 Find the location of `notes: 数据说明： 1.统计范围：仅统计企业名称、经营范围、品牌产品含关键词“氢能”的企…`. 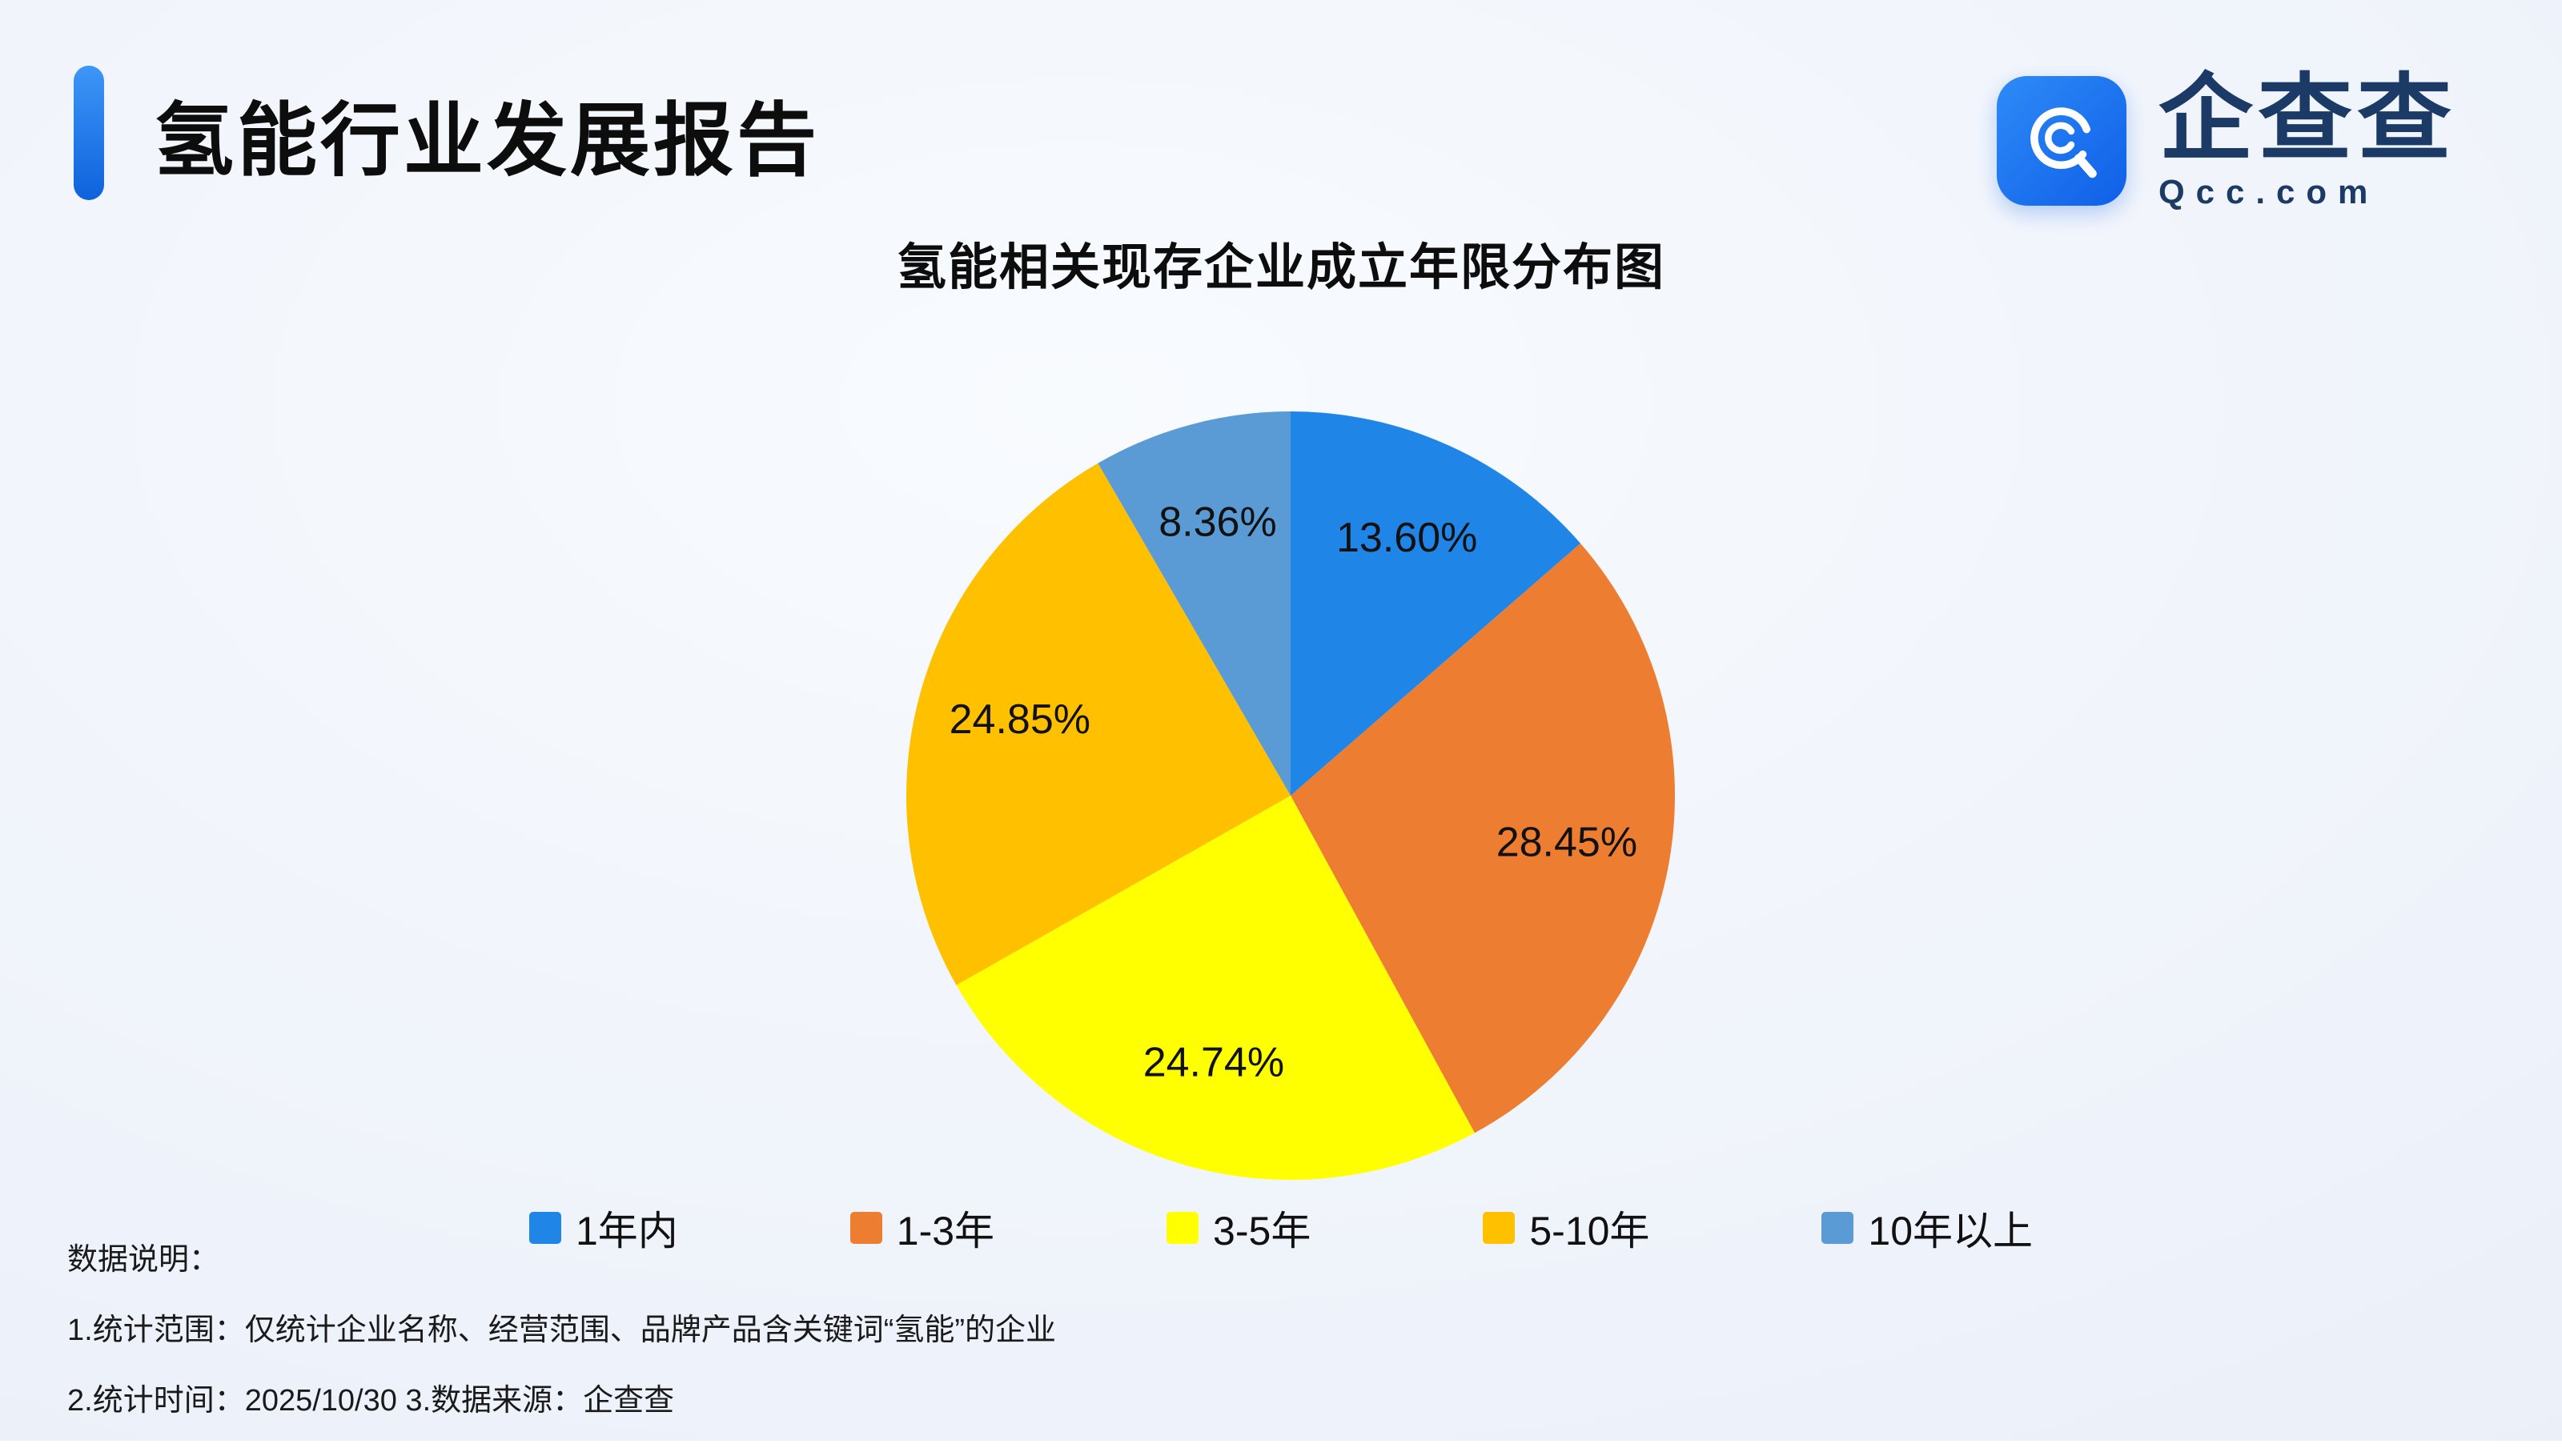

notes: 数据说明： 1.统计范围：仅统计企业名称、经营范围、品牌产品含关键词“氢能”的企… is located at coordinates (562, 1351).